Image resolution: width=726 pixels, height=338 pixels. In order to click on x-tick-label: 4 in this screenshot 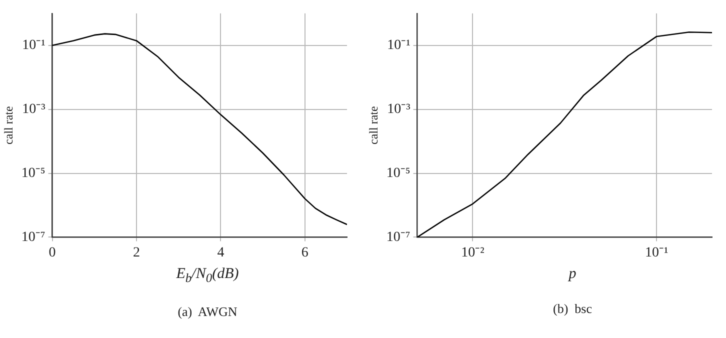, I will do `click(220, 252)`.